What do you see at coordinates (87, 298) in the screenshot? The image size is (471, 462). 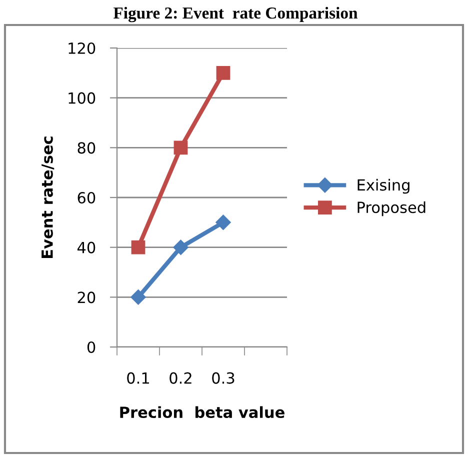 I see `y-tick-label: 20` at bounding box center [87, 298].